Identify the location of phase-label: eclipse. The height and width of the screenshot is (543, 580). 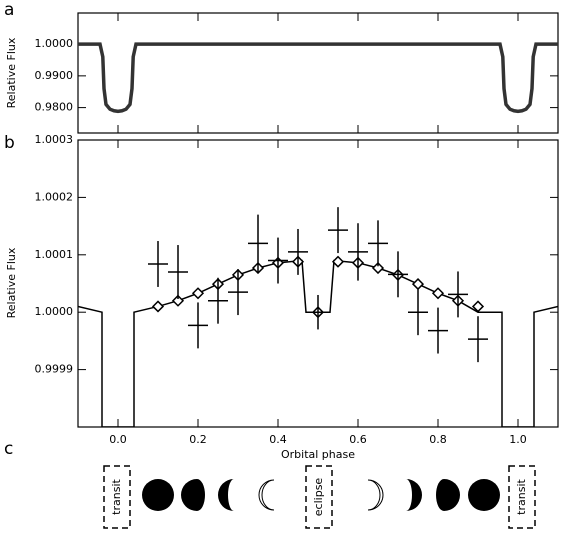
(318, 497).